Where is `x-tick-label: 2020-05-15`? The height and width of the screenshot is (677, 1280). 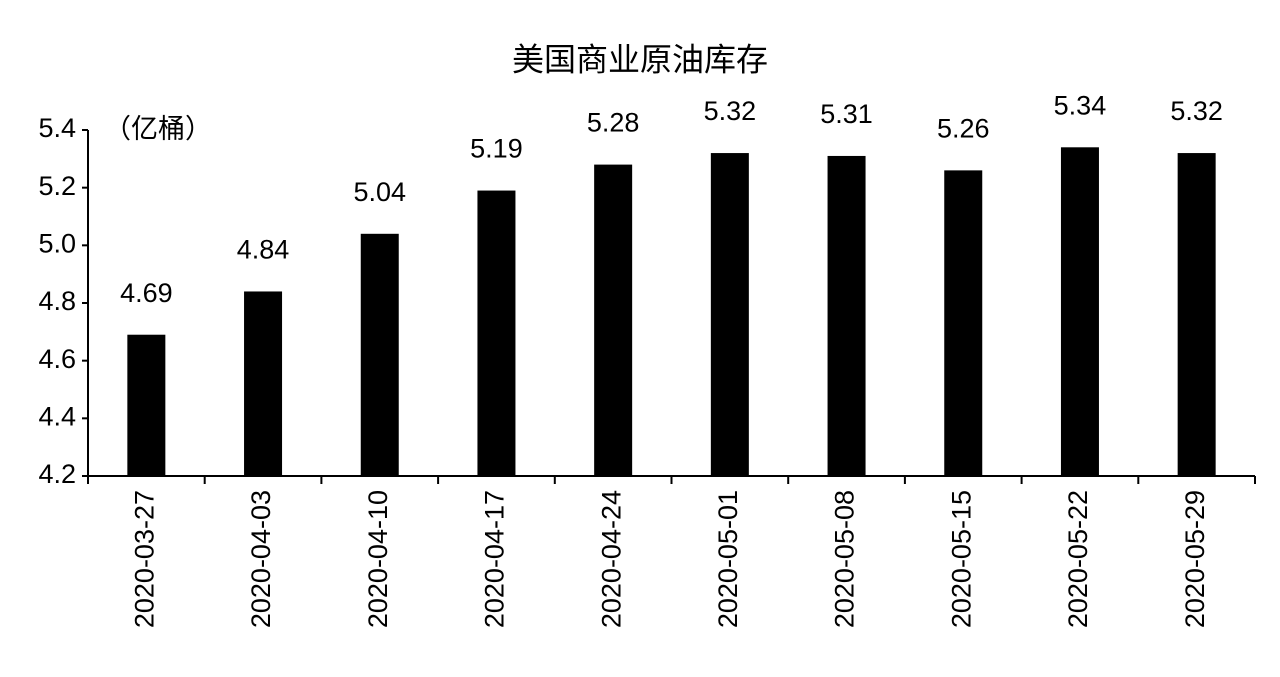
x-tick-label: 2020-05-15 is located at coordinates (961, 559).